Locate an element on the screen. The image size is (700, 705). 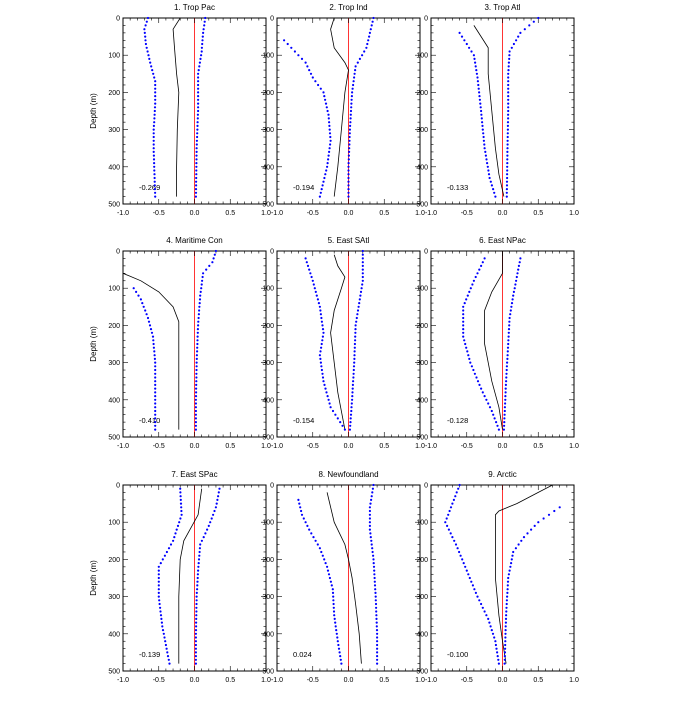
y-tick-label: 400 is located at coordinates (114, 634).